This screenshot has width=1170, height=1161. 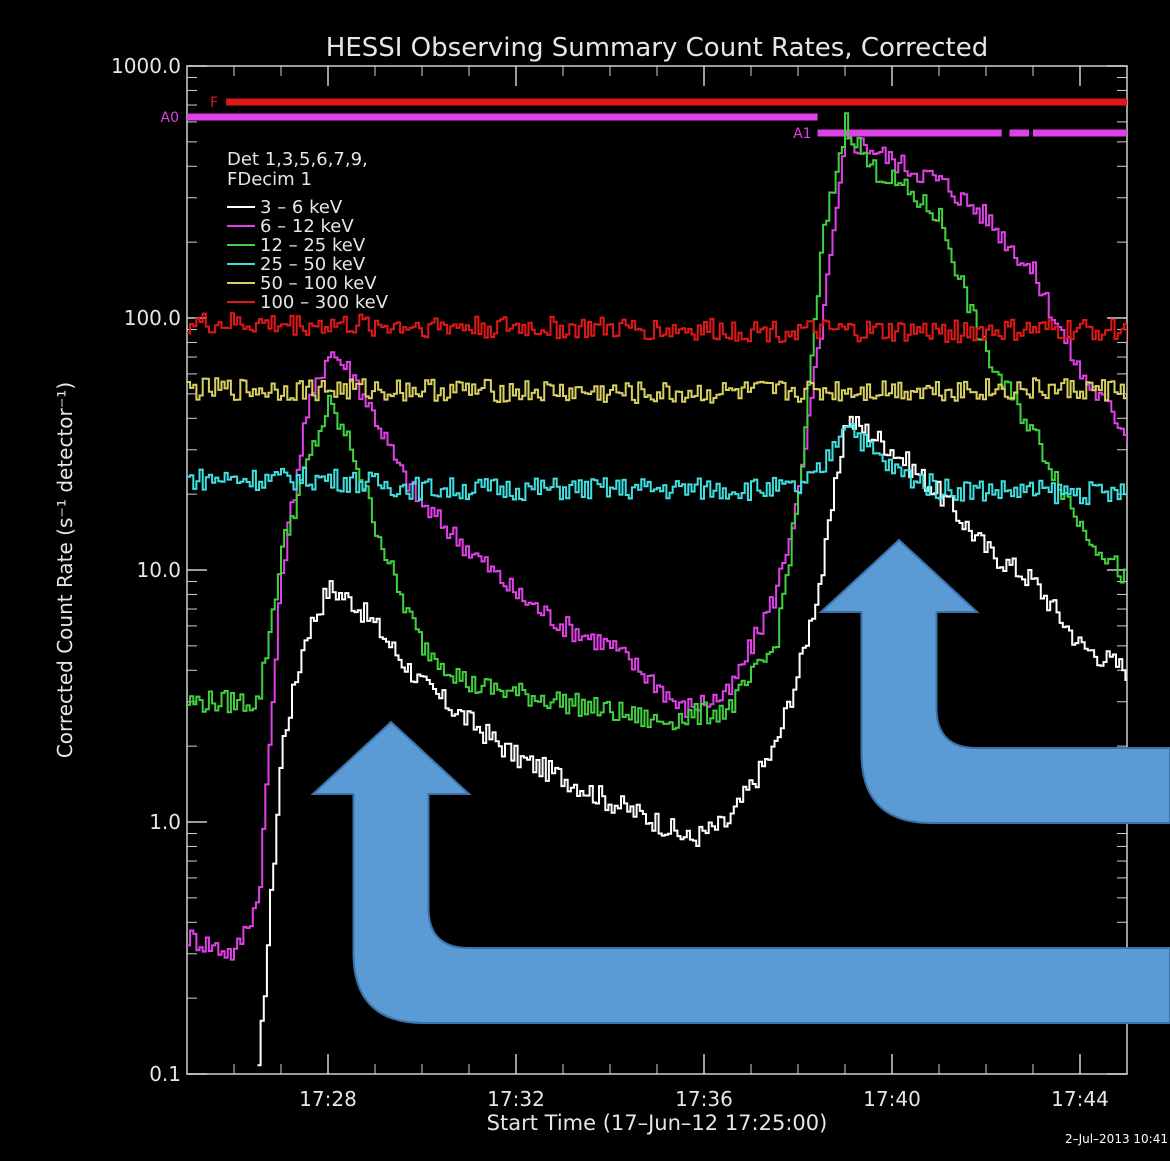 I want to click on x-axis-label: Start Time (17–Jun–12 17:25:00), so click(x=657, y=1123).